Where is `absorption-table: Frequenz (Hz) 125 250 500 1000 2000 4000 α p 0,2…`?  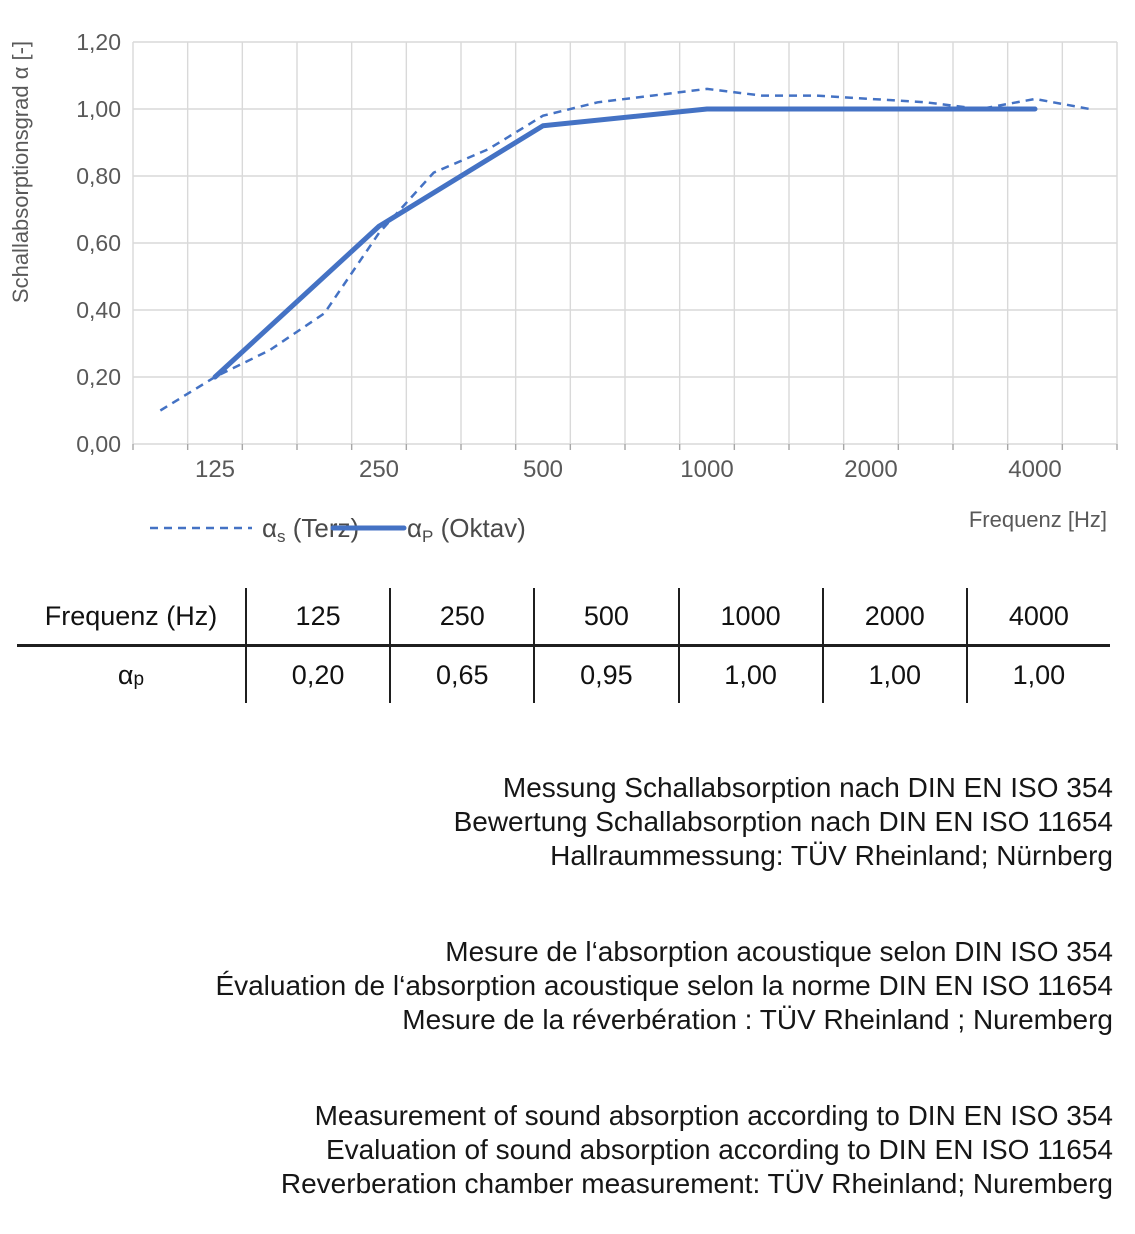
absorption-table: Frequenz (Hz) 125 250 500 1000 2000 4000 α p 0,2… is located at coordinates (563, 645).